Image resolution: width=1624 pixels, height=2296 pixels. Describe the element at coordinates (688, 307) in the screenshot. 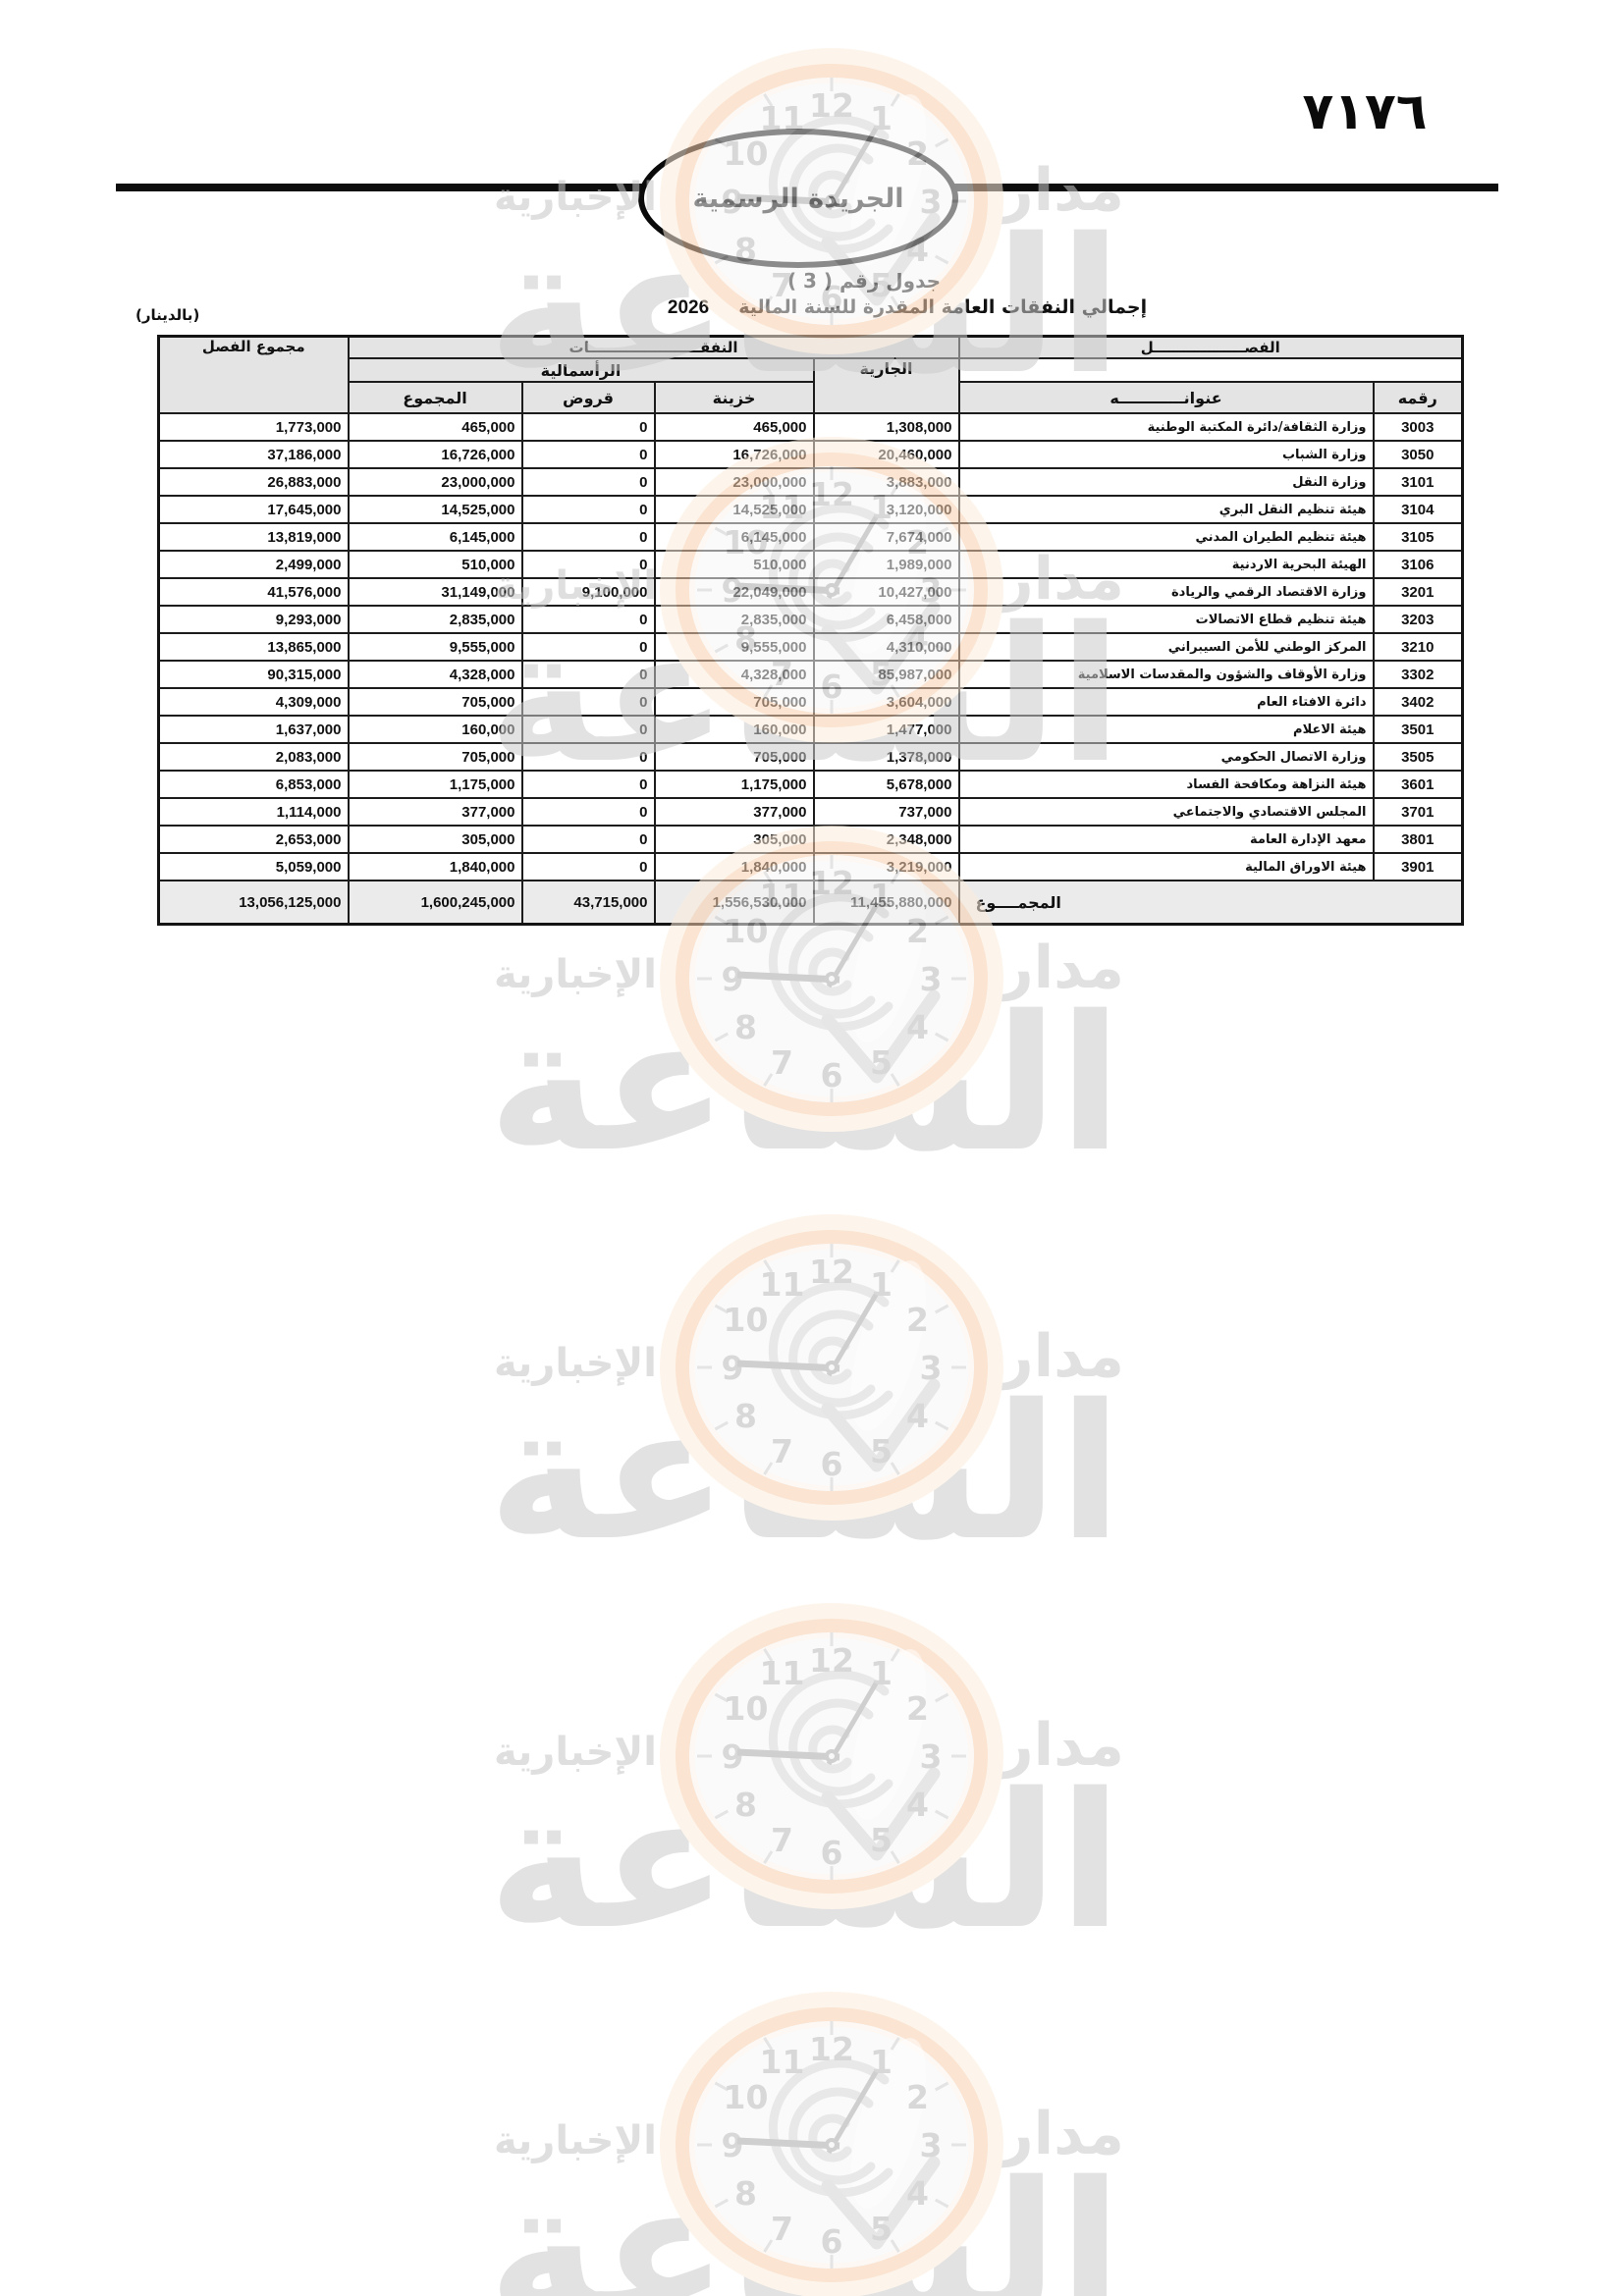

I see `fiscal-year: 2026` at that location.